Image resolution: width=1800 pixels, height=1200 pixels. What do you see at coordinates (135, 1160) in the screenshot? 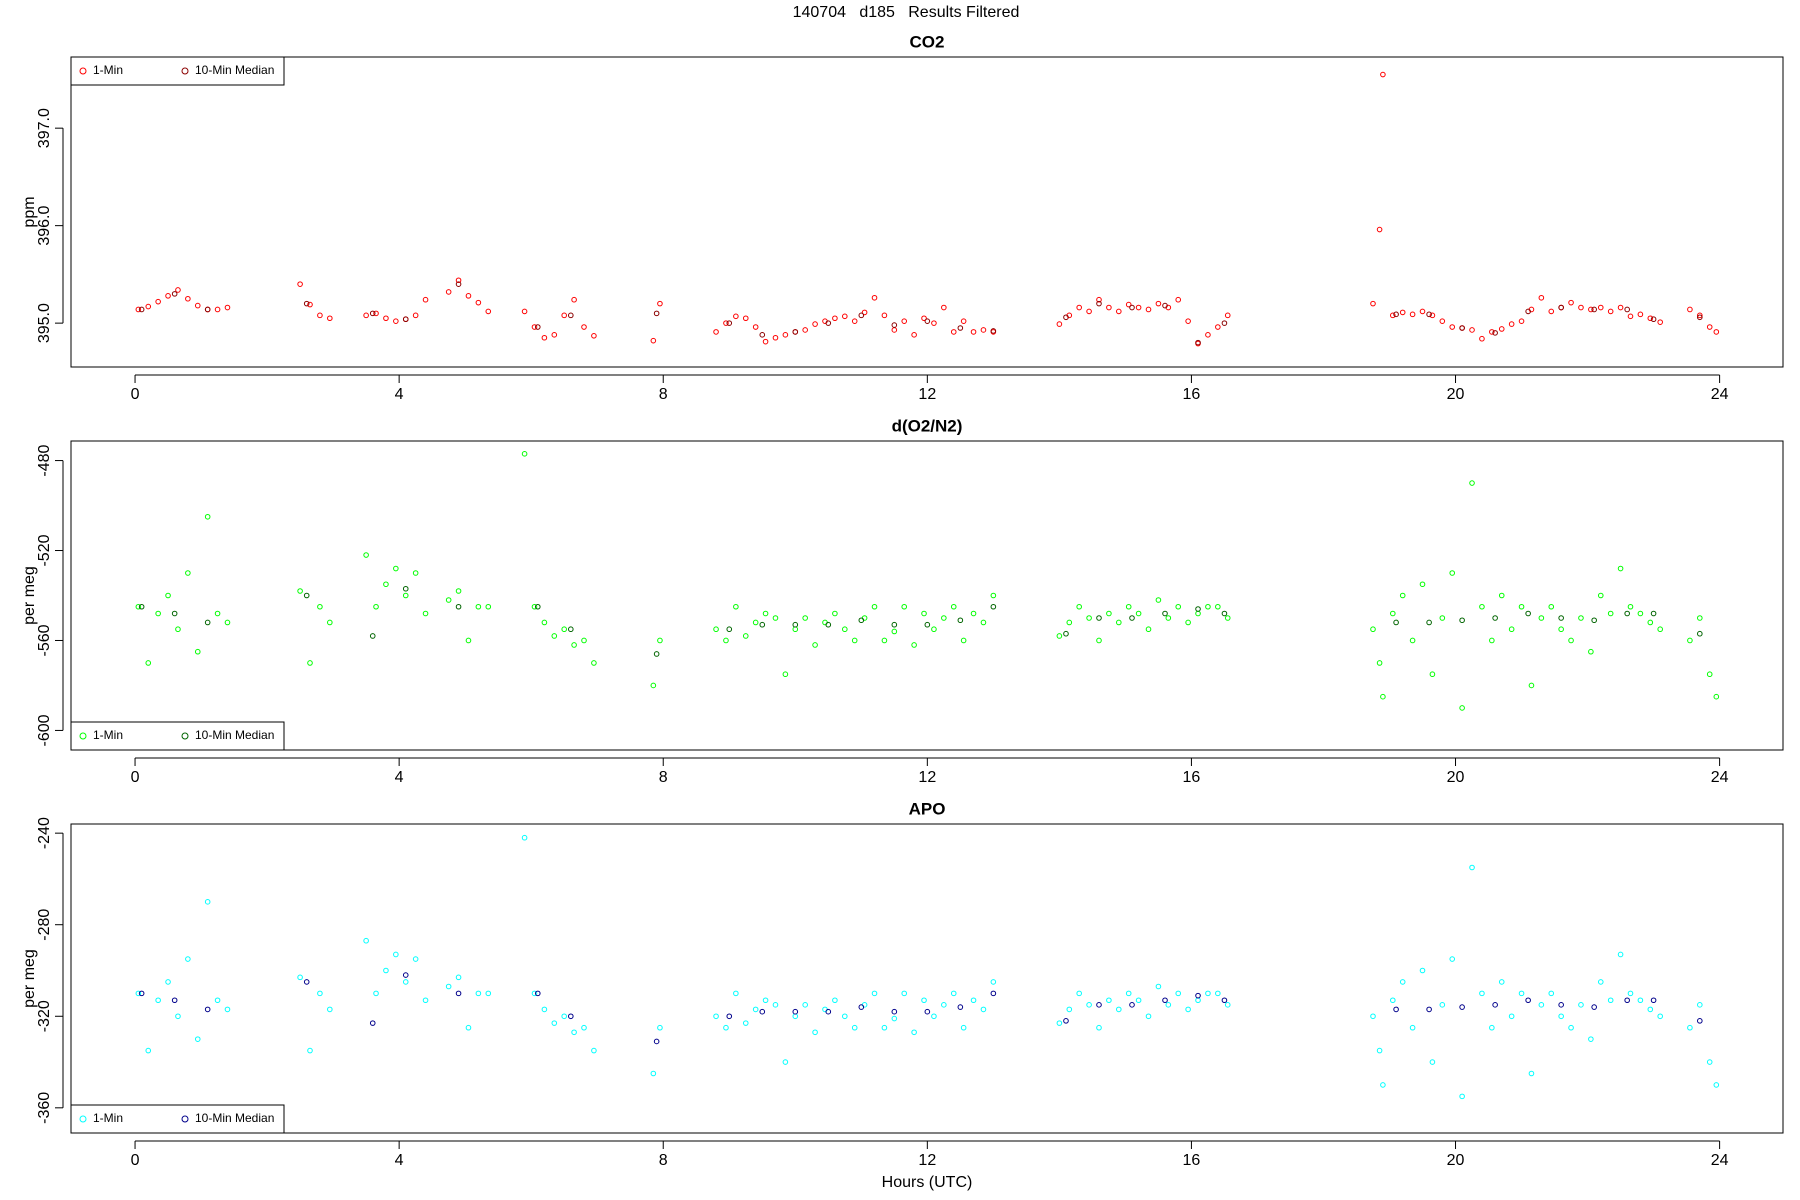
I see `x-tick-label: 0` at bounding box center [135, 1160].